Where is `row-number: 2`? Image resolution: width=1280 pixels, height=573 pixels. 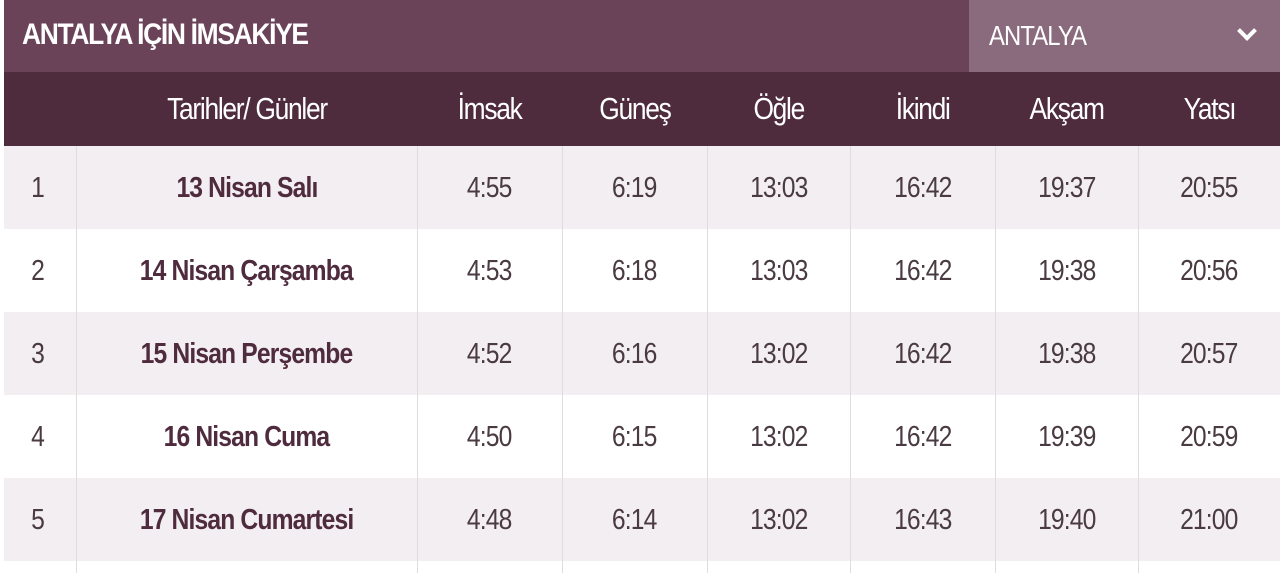
row-number: 2 is located at coordinates (40, 270).